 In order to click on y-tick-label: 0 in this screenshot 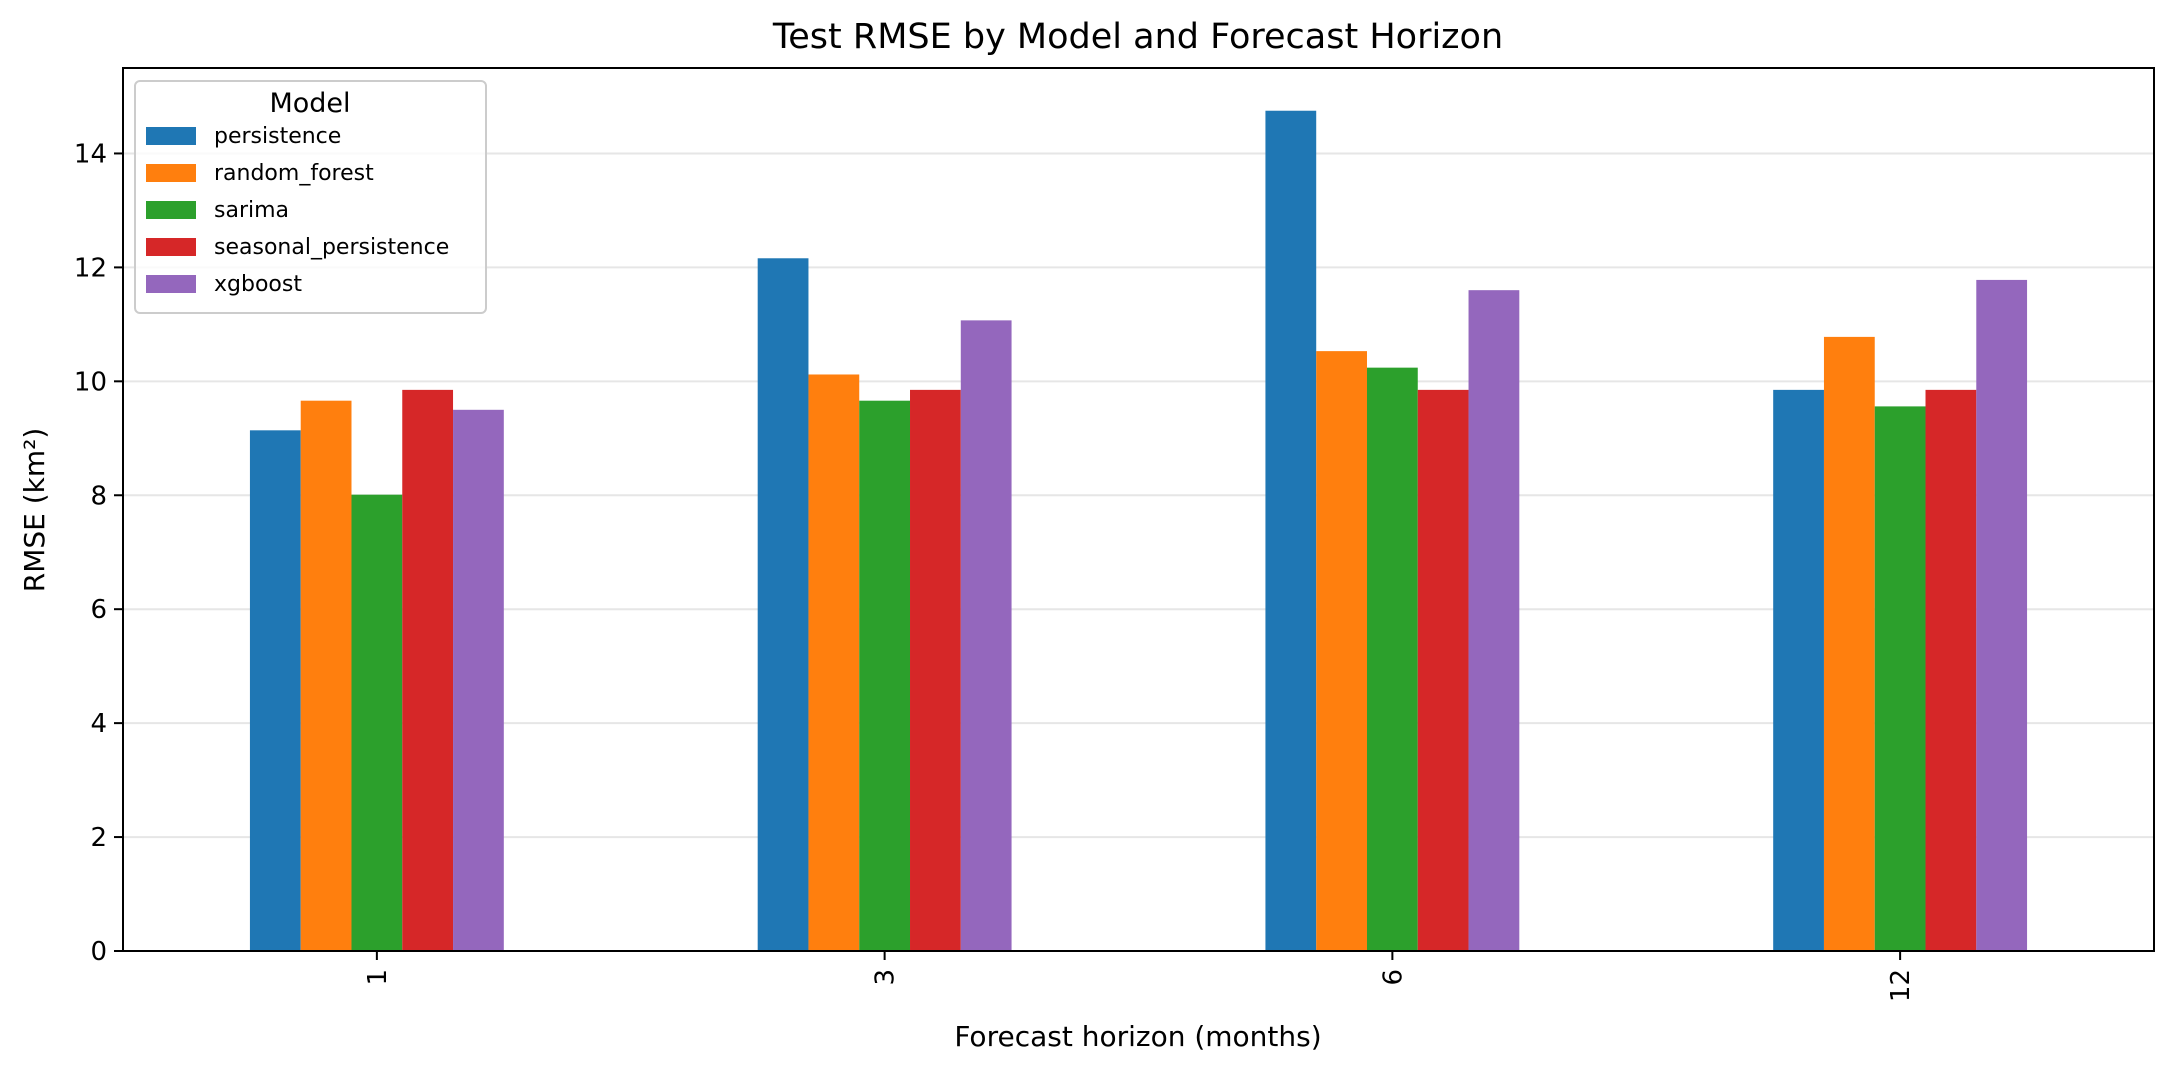, I will do `click(98, 952)`.